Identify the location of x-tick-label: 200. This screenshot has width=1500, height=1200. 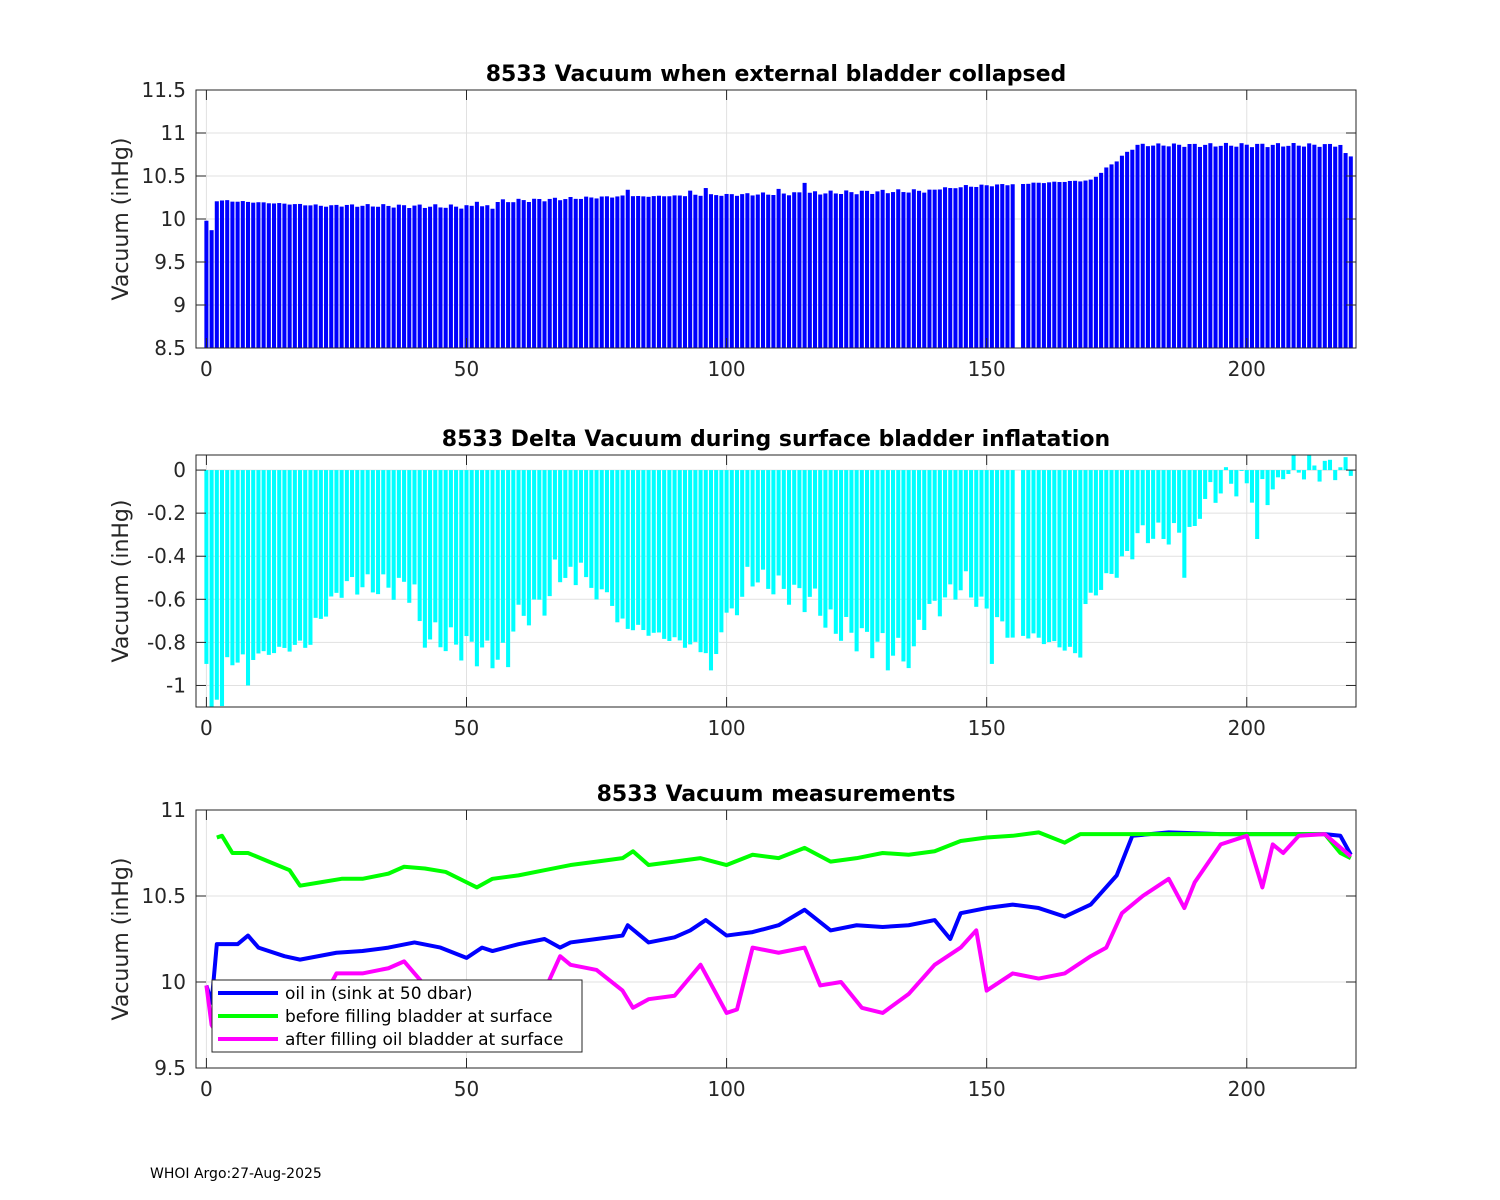
(1247, 369).